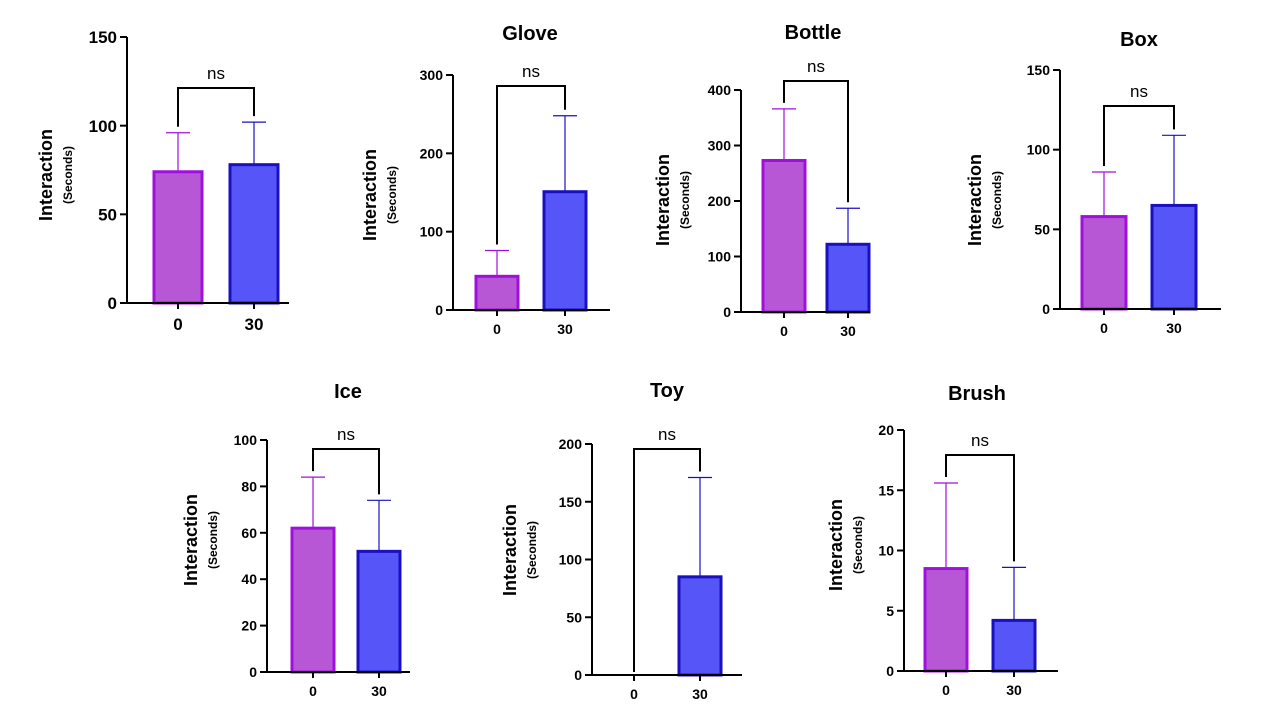 The height and width of the screenshot is (720, 1280). What do you see at coordinates (890, 611) in the screenshot?
I see `y-tick-label: 5` at bounding box center [890, 611].